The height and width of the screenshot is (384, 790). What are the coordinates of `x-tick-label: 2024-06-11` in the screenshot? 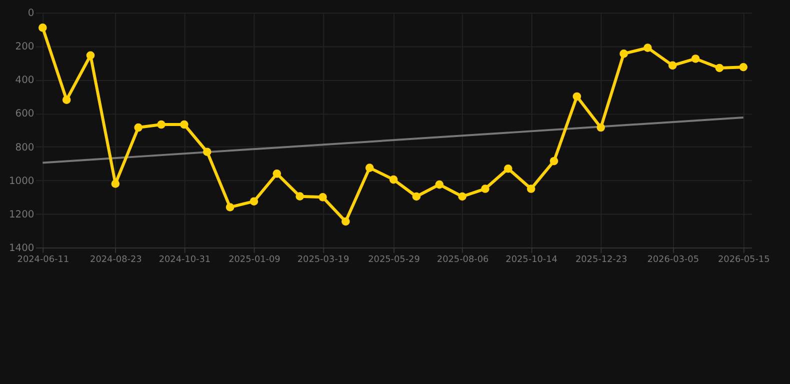 It's located at (43, 259).